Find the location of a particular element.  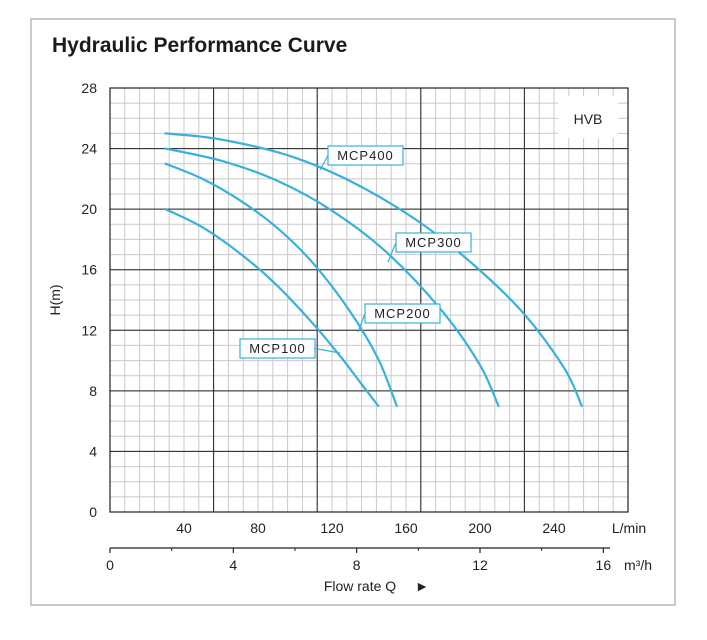

leader-line-mcp400 is located at coordinates (324, 163).